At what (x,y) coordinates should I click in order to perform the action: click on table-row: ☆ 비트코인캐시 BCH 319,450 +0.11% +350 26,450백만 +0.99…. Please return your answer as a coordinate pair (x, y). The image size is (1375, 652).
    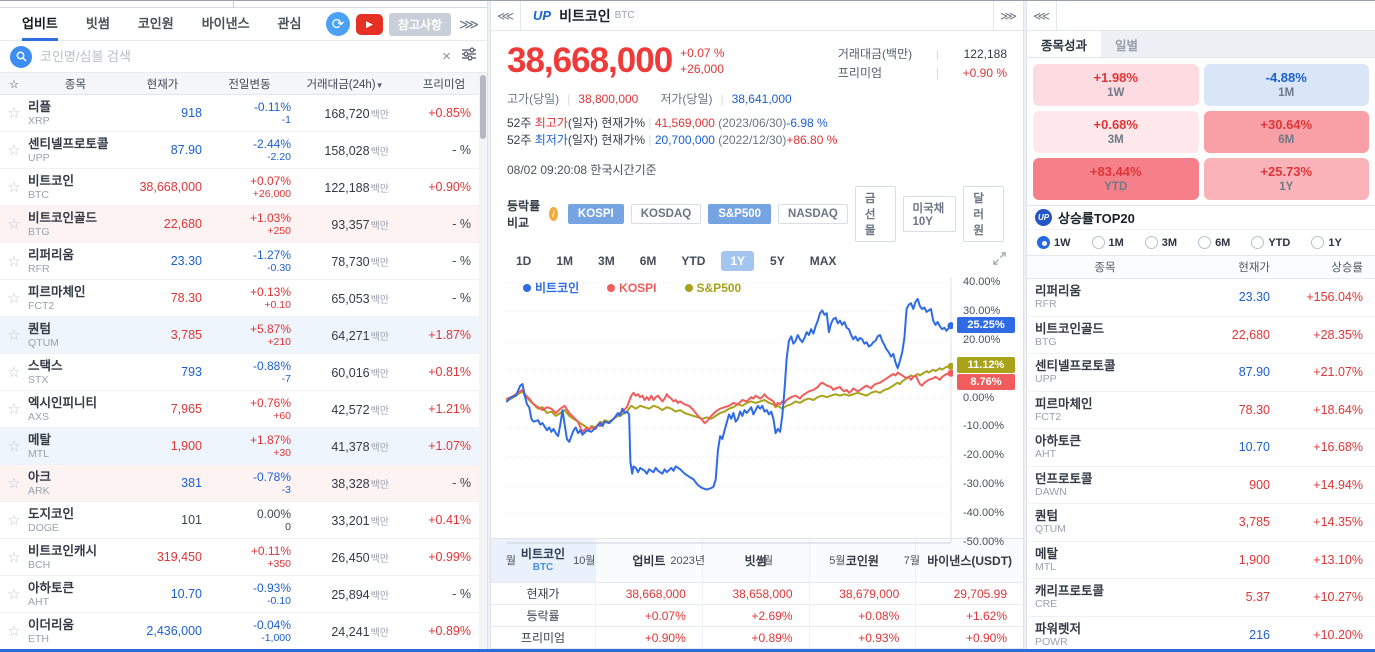
    Looking at the image, I should click on (243, 557).